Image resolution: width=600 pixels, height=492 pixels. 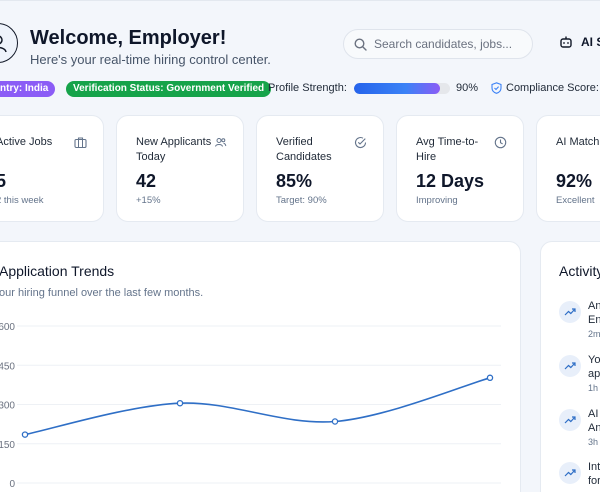 I want to click on activity-item: Int for, so click(x=579, y=476).